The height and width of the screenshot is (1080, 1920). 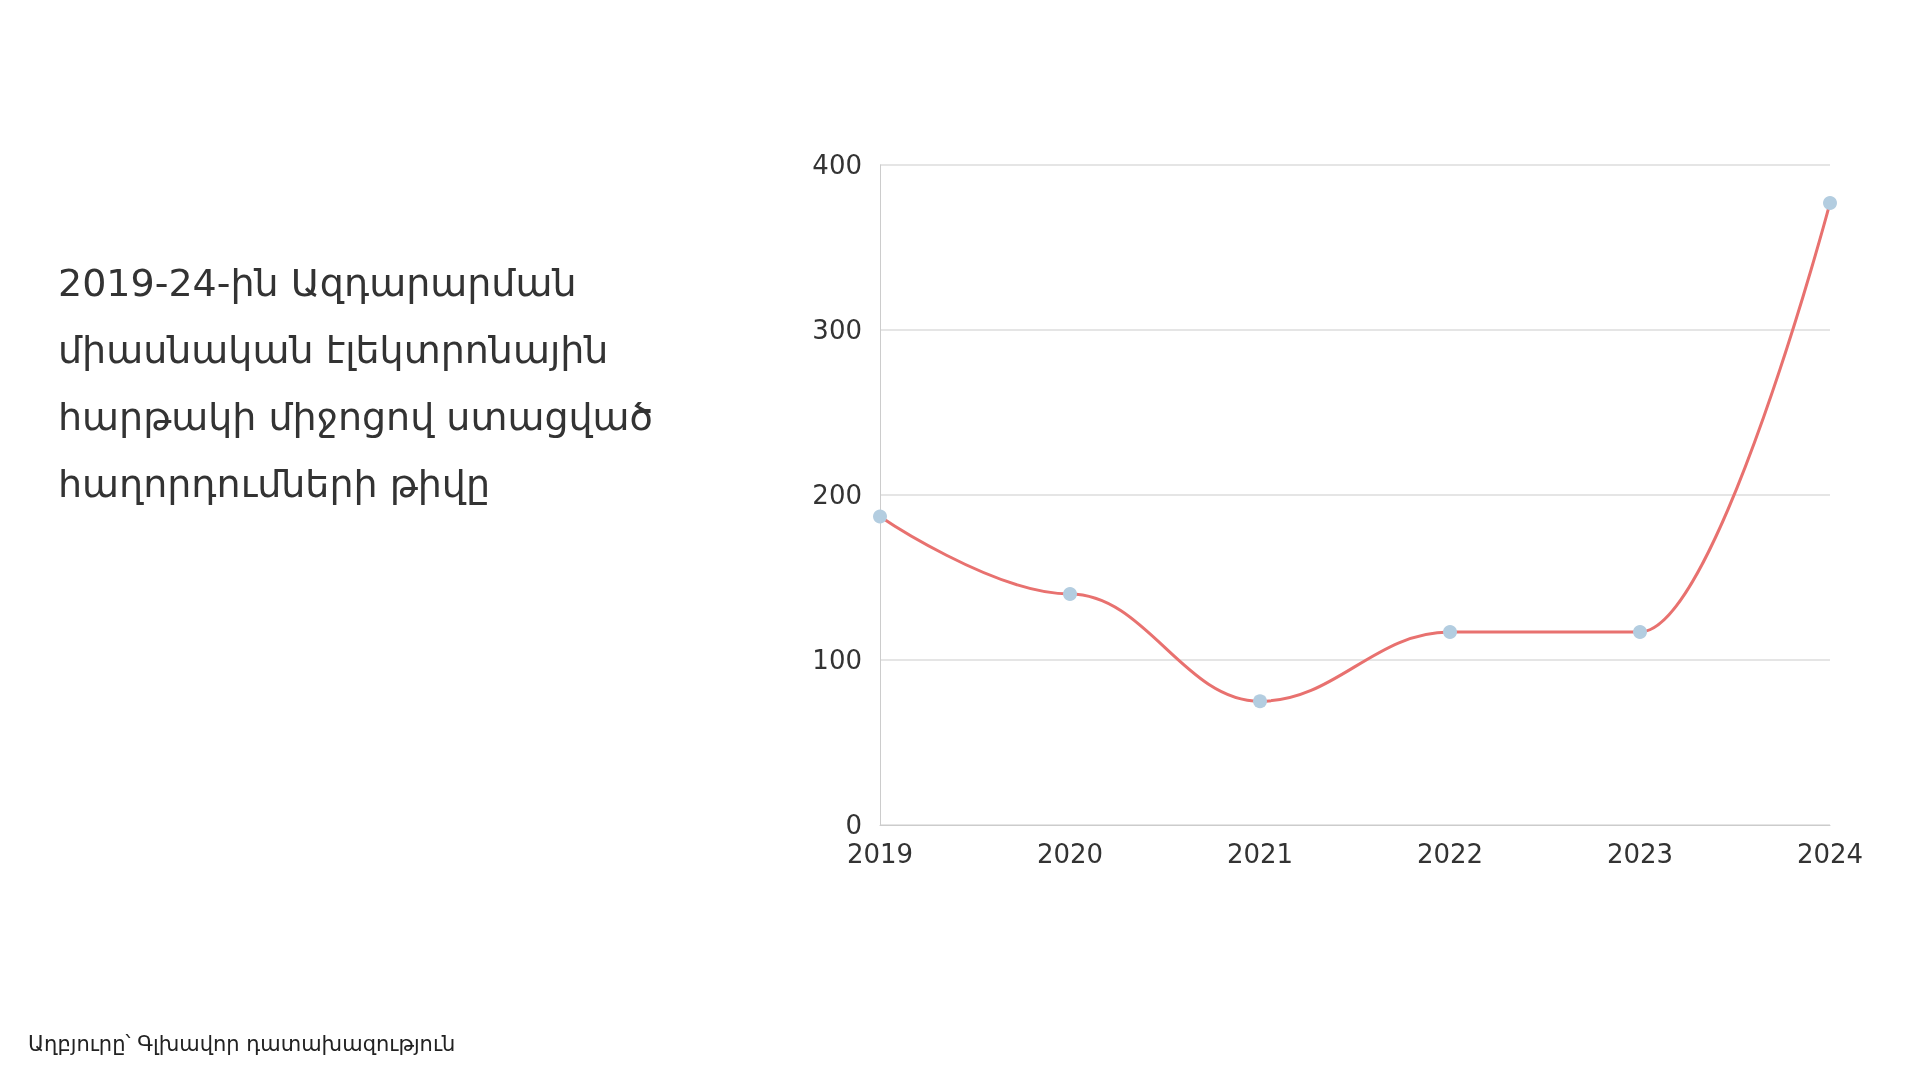 I want to click on x-tick-label: 2023, so click(x=1640, y=854).